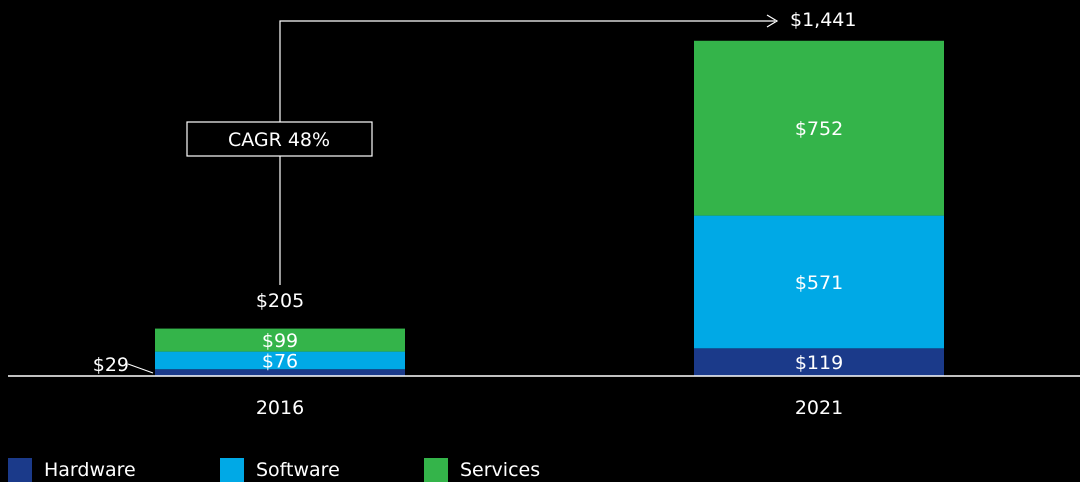 The height and width of the screenshot is (482, 1080). I want to click on data-label-software-2016: $76, so click(280, 361).